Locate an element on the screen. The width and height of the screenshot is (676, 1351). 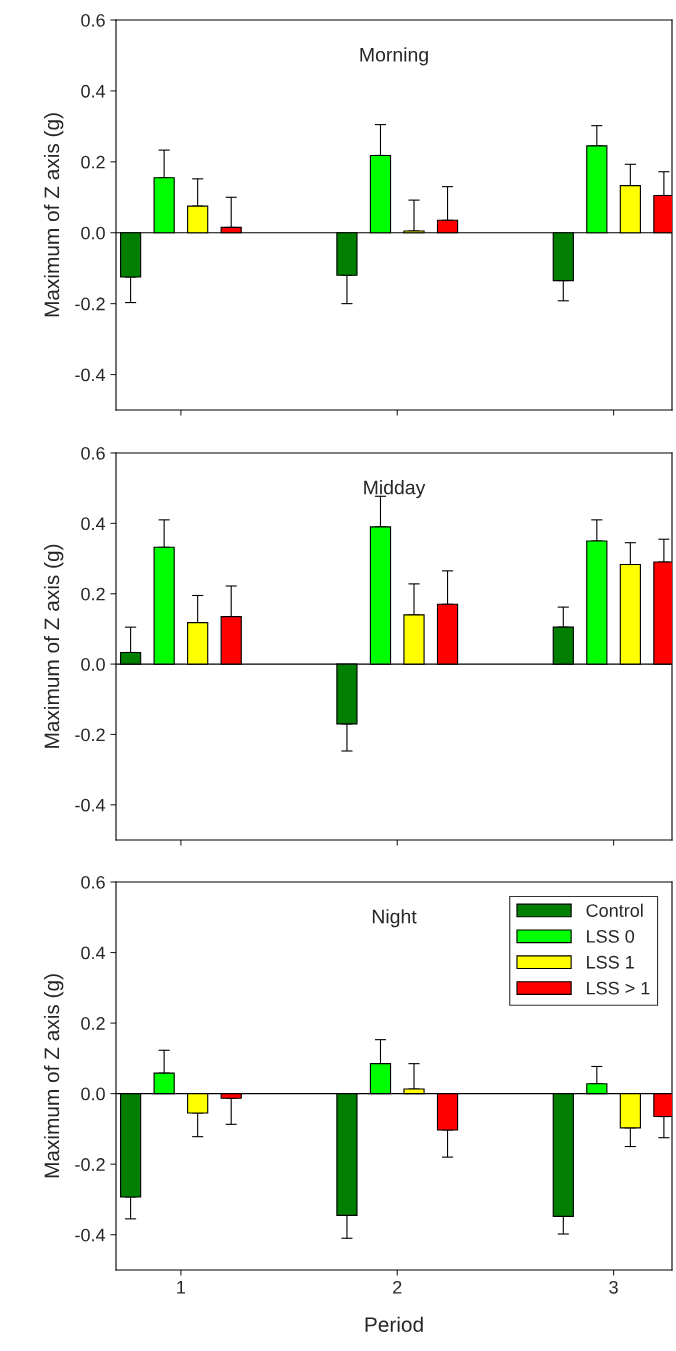
text: Morning is located at coordinates (394, 56).